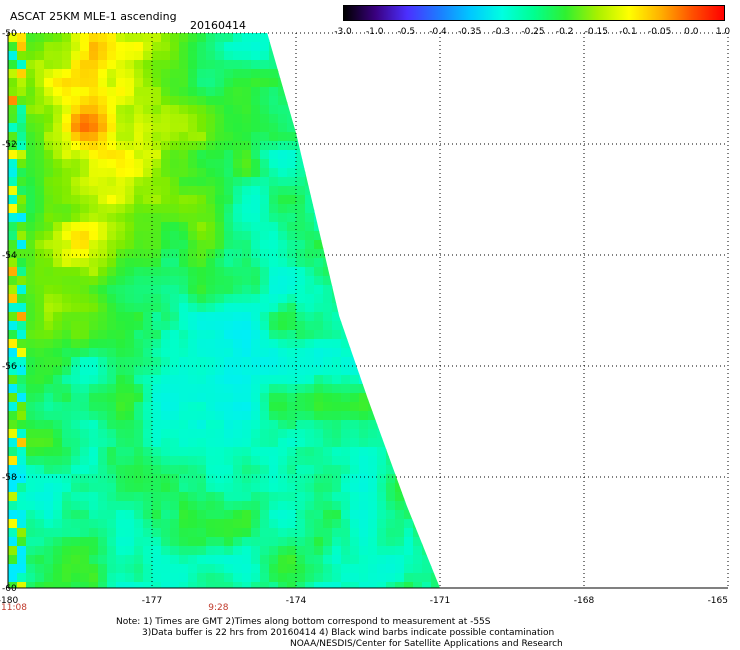 The image size is (740, 650). Describe the element at coordinates (218, 608) in the screenshot. I see `time-label: 9:28` at that location.